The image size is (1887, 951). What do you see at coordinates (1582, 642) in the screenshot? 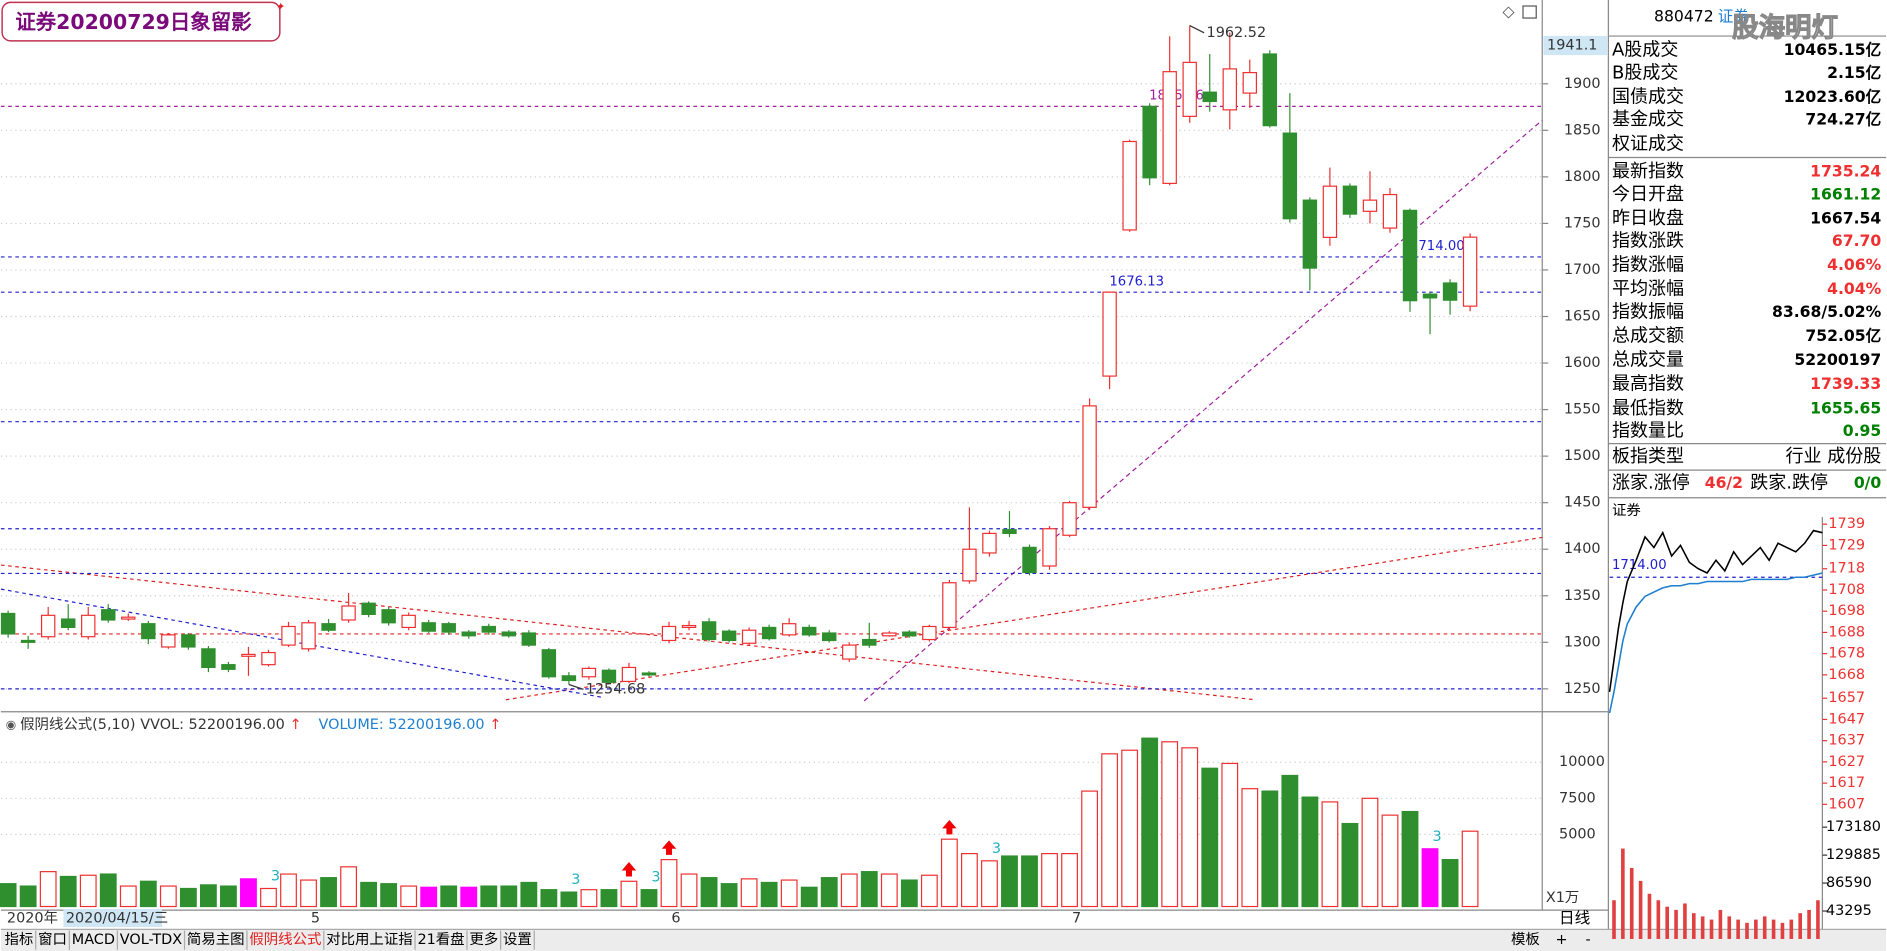
I see `y-tick-label: 1300` at bounding box center [1582, 642].